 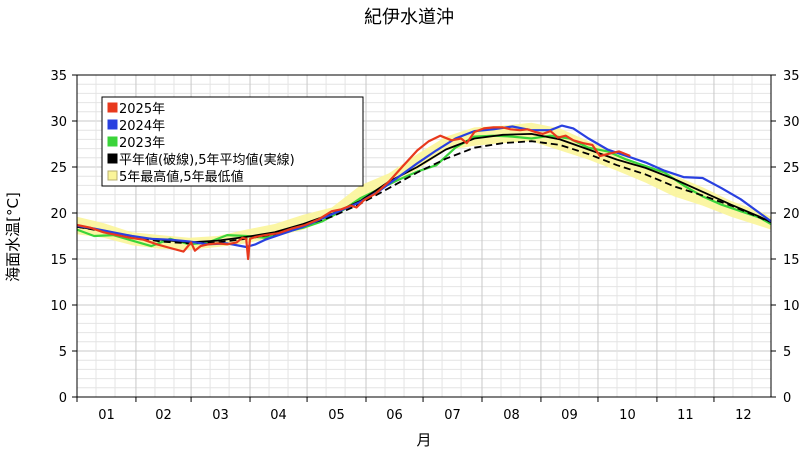 What do you see at coordinates (791, 76) in the screenshot?
I see `y-tick-label-right: 35` at bounding box center [791, 76].